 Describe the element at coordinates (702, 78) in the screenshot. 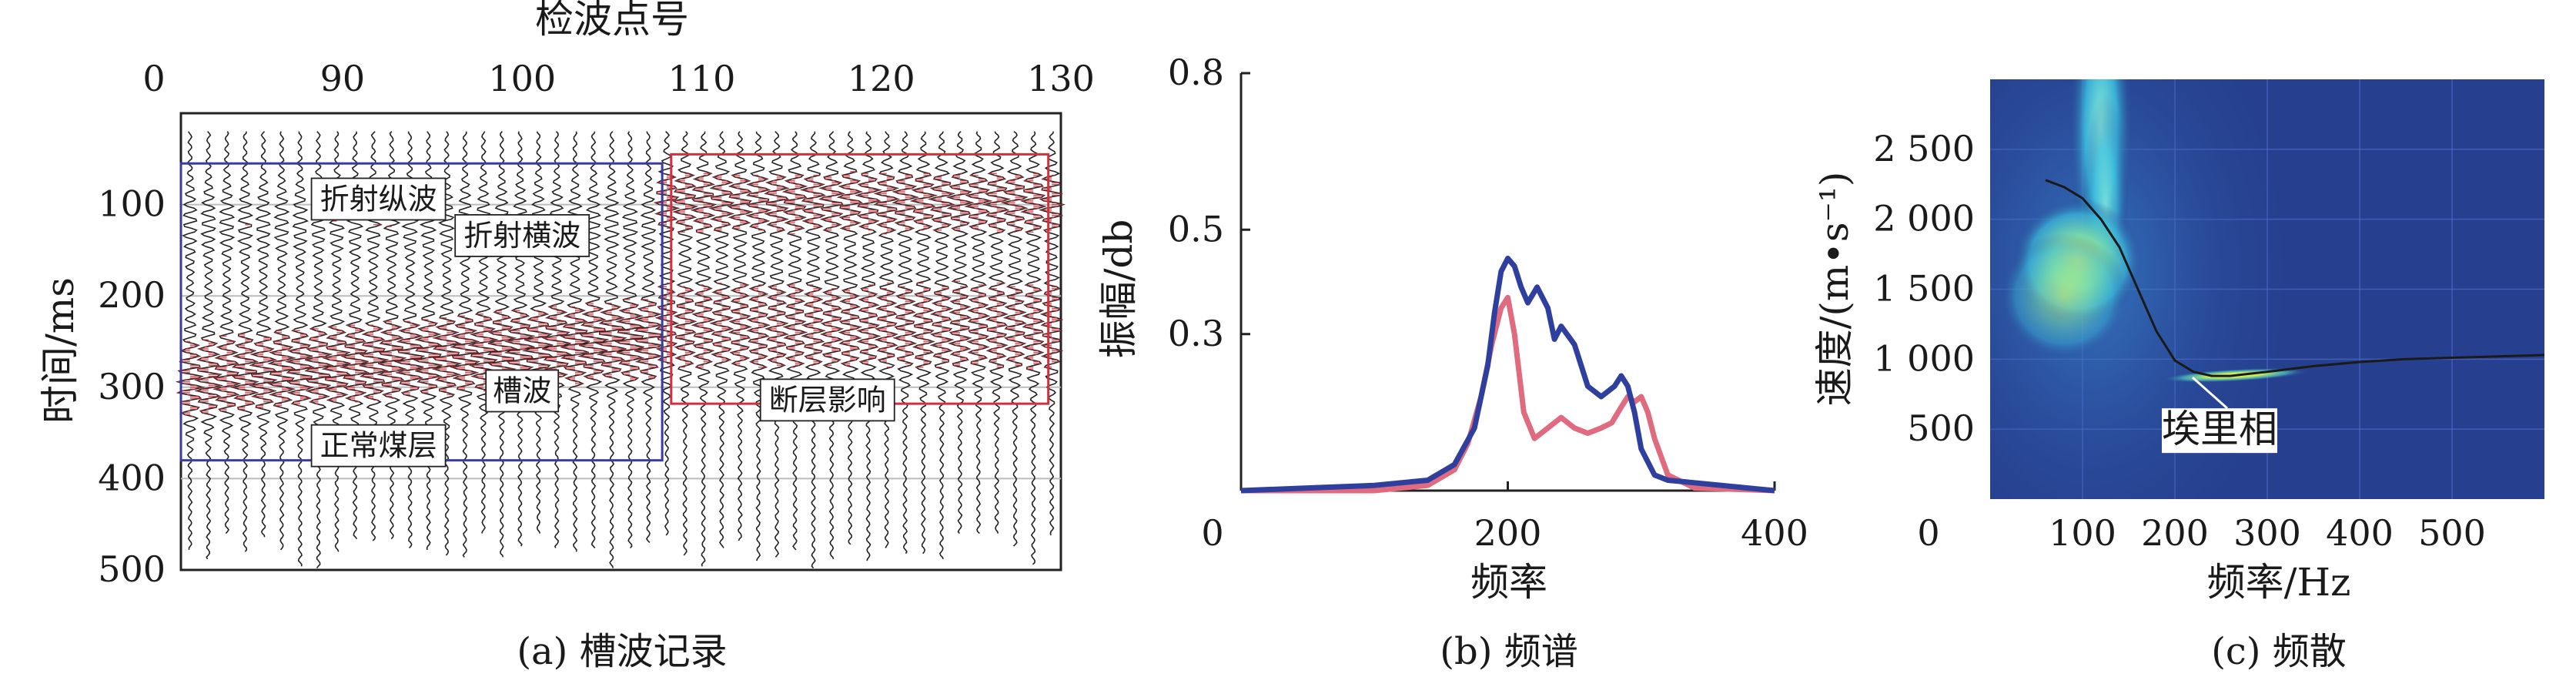

I see `panel-a-top-tick-label: 110` at that location.